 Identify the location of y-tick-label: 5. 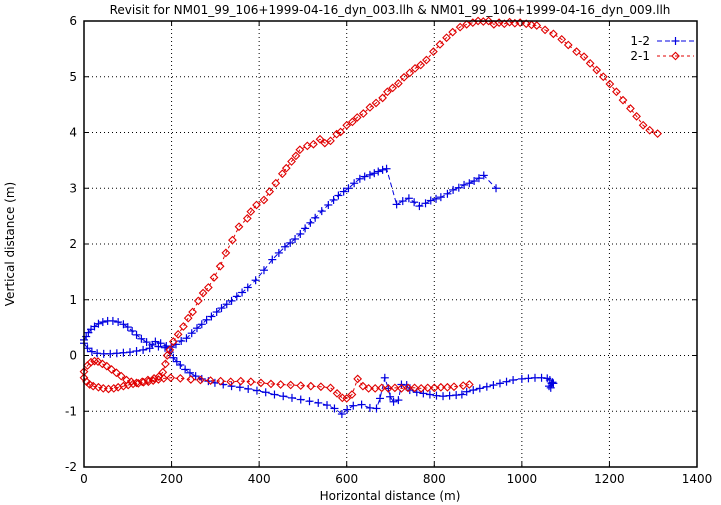
(73, 77).